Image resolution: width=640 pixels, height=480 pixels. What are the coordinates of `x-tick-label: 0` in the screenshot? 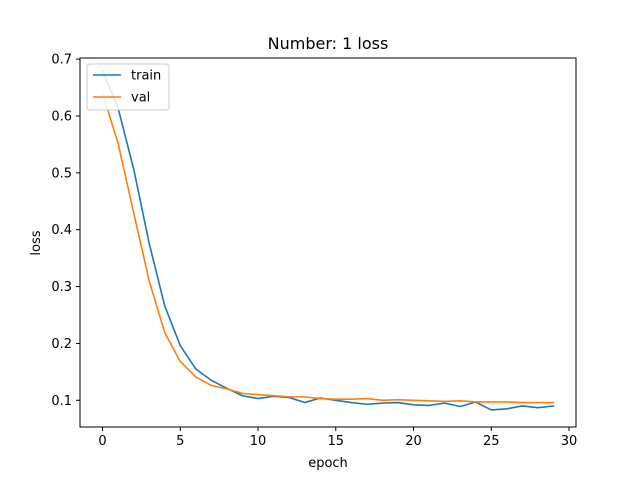 It's located at (102, 441).